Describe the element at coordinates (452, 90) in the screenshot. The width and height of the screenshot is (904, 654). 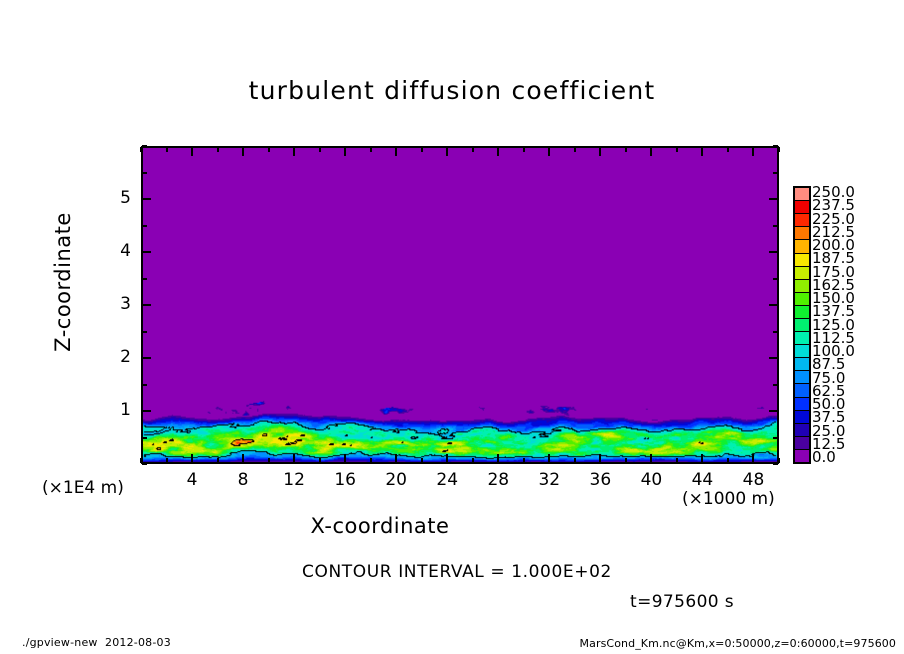
I see `page-title: turbulent diffusion coefficient` at that location.